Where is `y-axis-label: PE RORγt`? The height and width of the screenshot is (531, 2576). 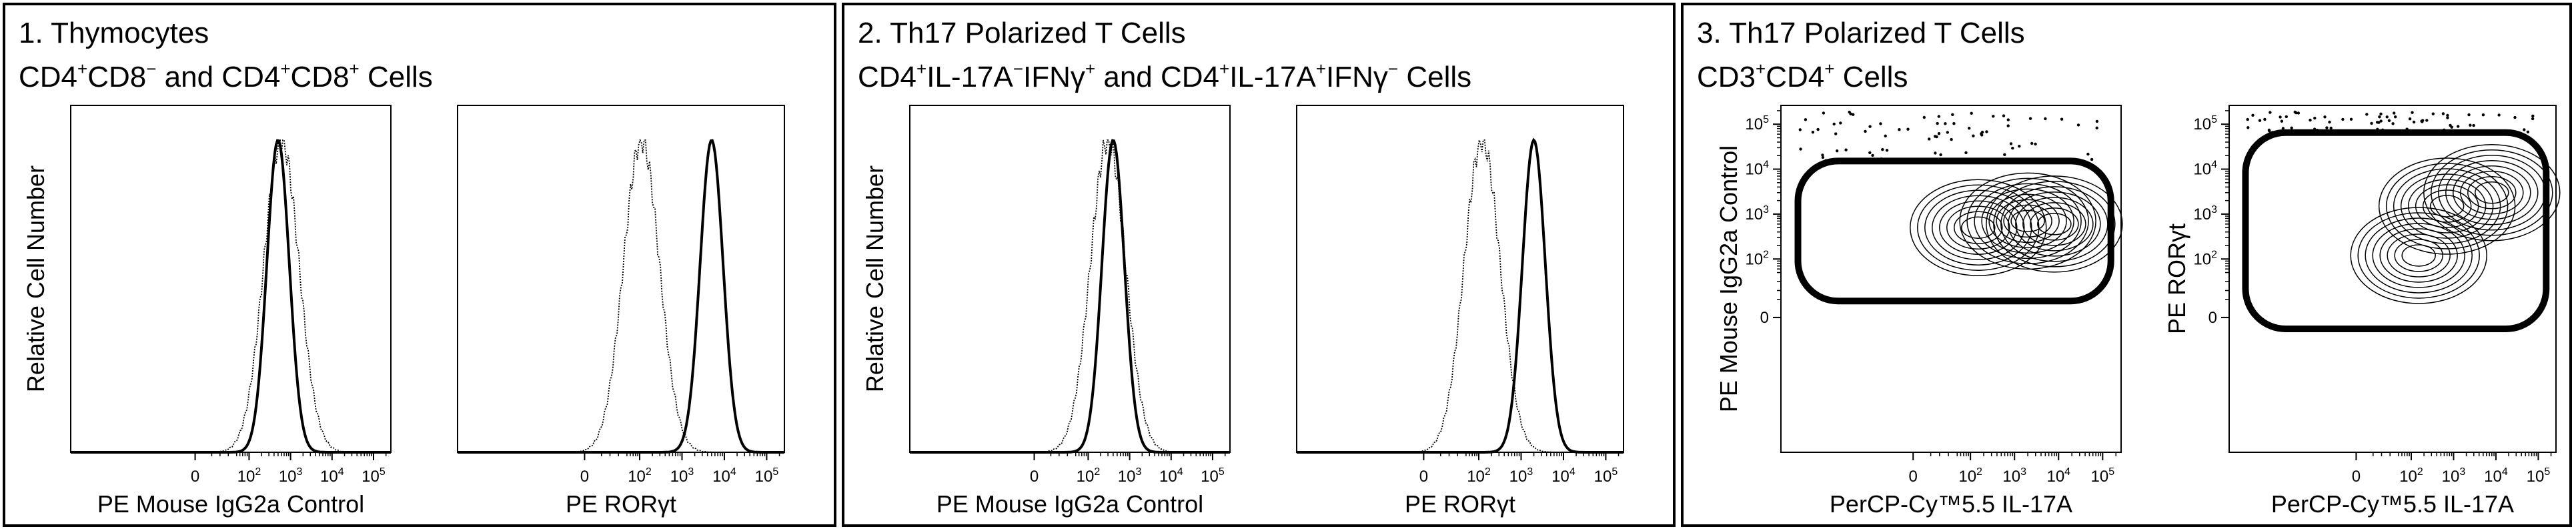
y-axis-label: PE RORγt is located at coordinates (2176, 278).